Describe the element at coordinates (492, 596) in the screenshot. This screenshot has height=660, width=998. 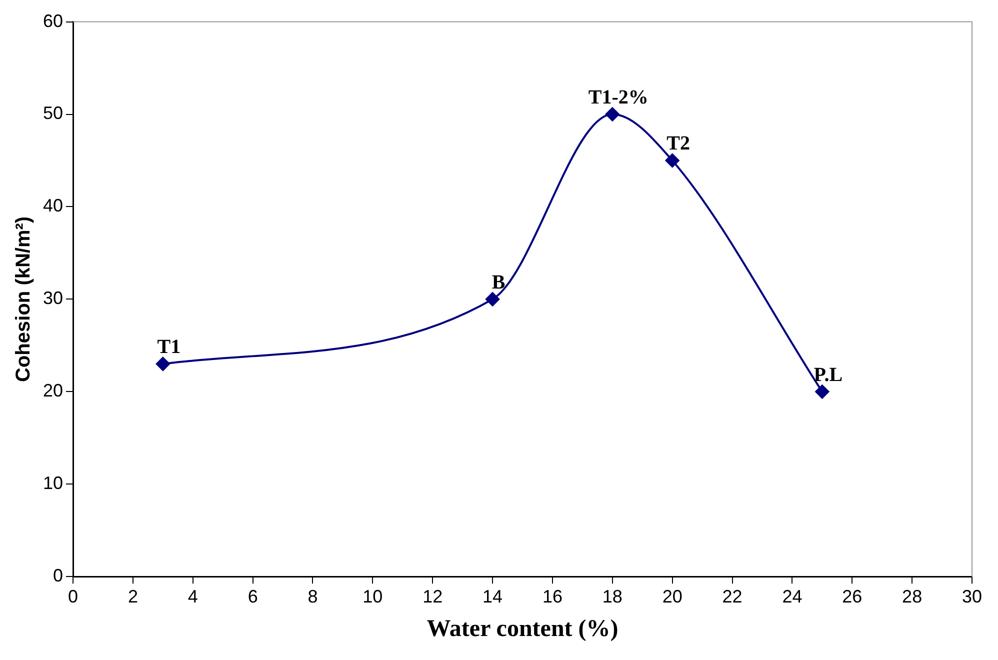
I see `x-tick-label: 14` at that location.